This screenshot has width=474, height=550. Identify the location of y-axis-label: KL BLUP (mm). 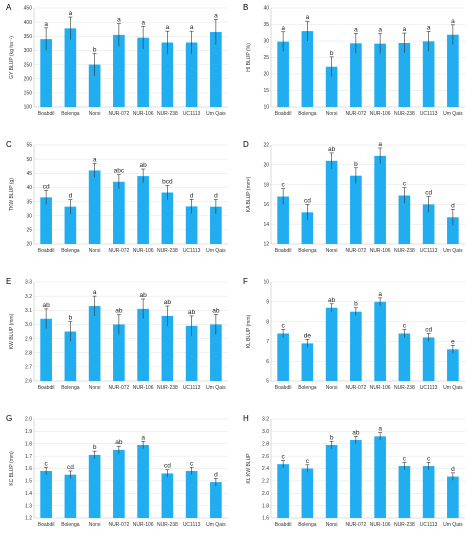
(249, 331).